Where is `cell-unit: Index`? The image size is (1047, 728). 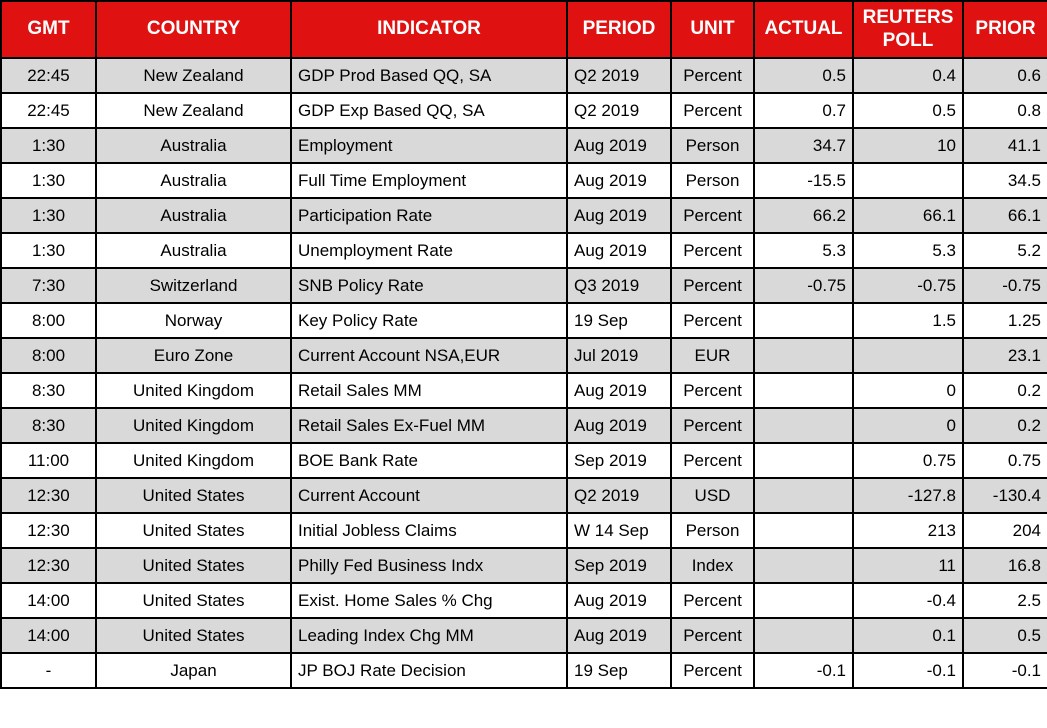 cell-unit: Index is located at coordinates (712, 565).